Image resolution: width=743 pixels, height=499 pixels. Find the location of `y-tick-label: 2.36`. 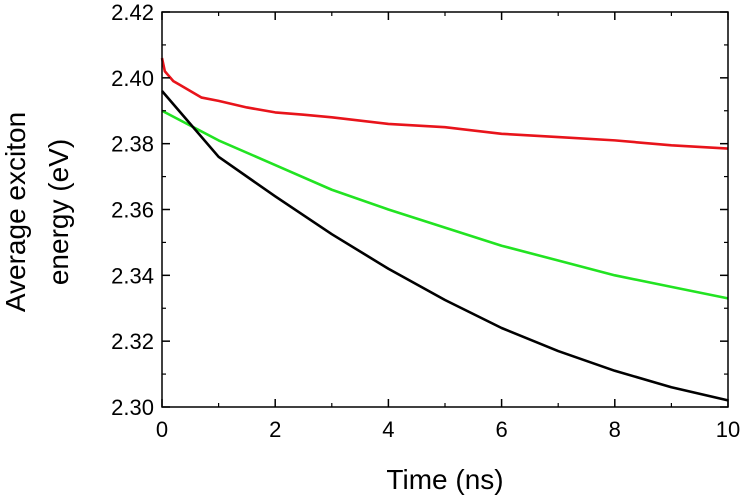

y-tick-label: 2.36 is located at coordinates (132, 210).